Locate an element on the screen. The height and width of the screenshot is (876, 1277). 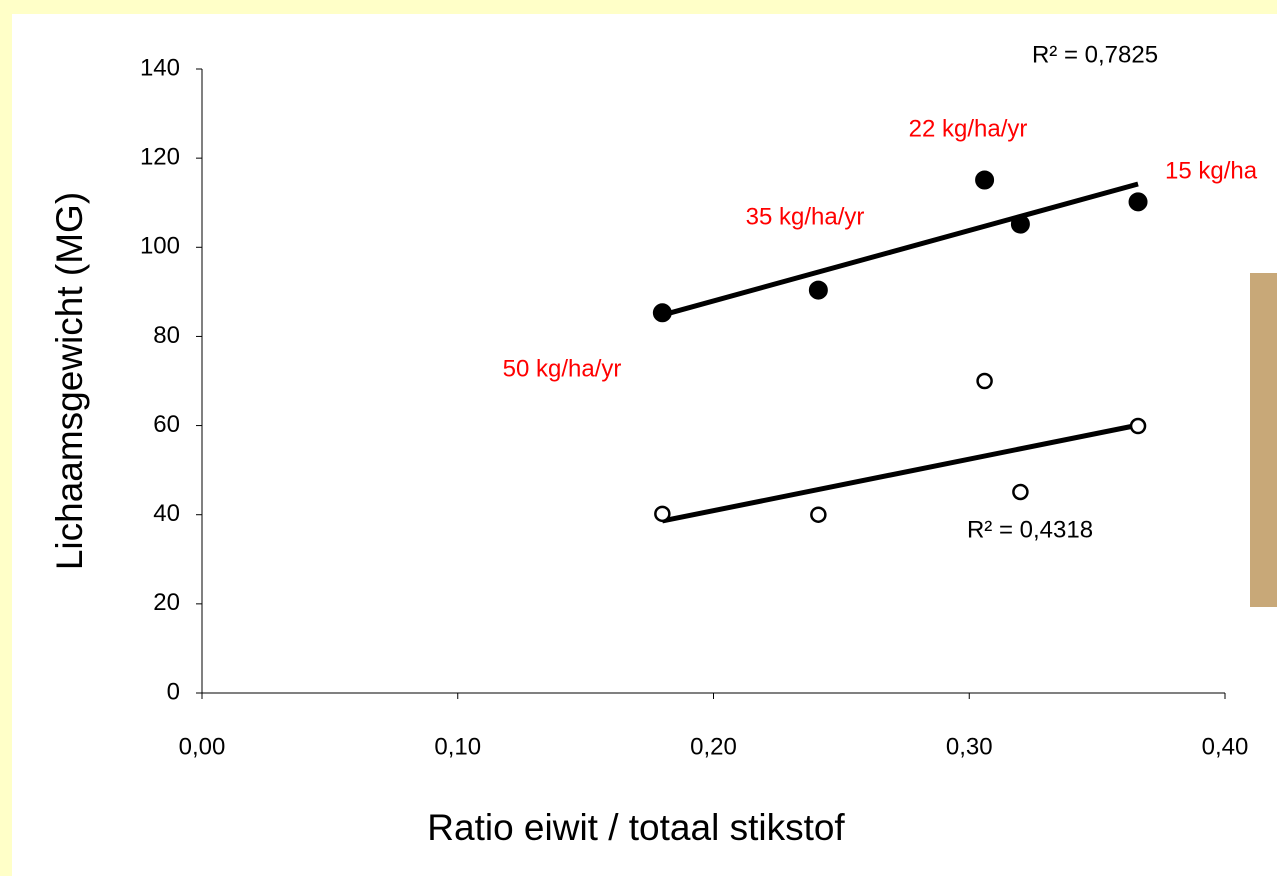
annotation: 15 kg/ha is located at coordinates (1211, 170).